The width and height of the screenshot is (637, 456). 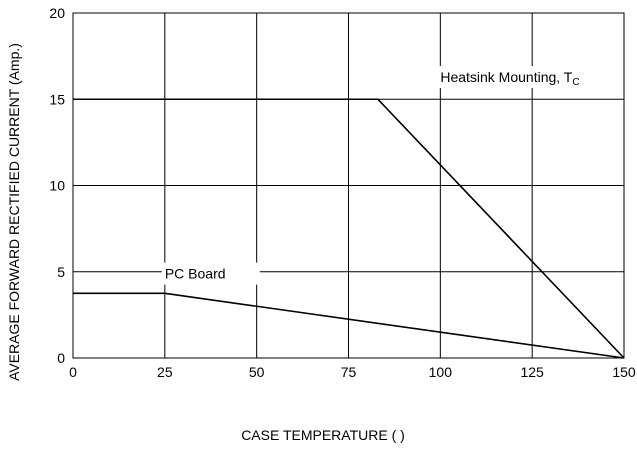 I want to click on x-tick-labels: 0 25 50 75 100 125 150, so click(x=352, y=372).